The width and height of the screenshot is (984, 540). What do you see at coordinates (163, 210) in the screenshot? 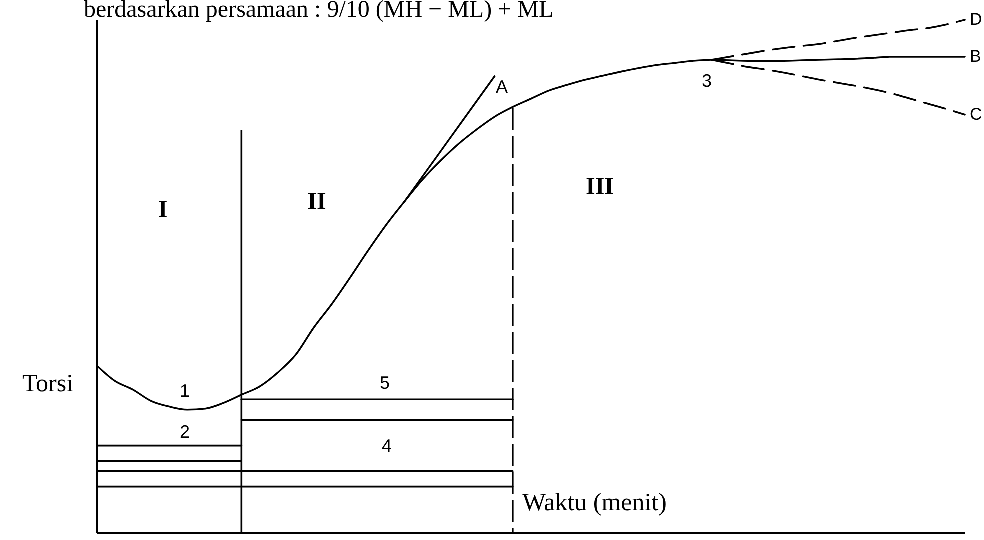
I see `annotation: I` at bounding box center [163, 210].